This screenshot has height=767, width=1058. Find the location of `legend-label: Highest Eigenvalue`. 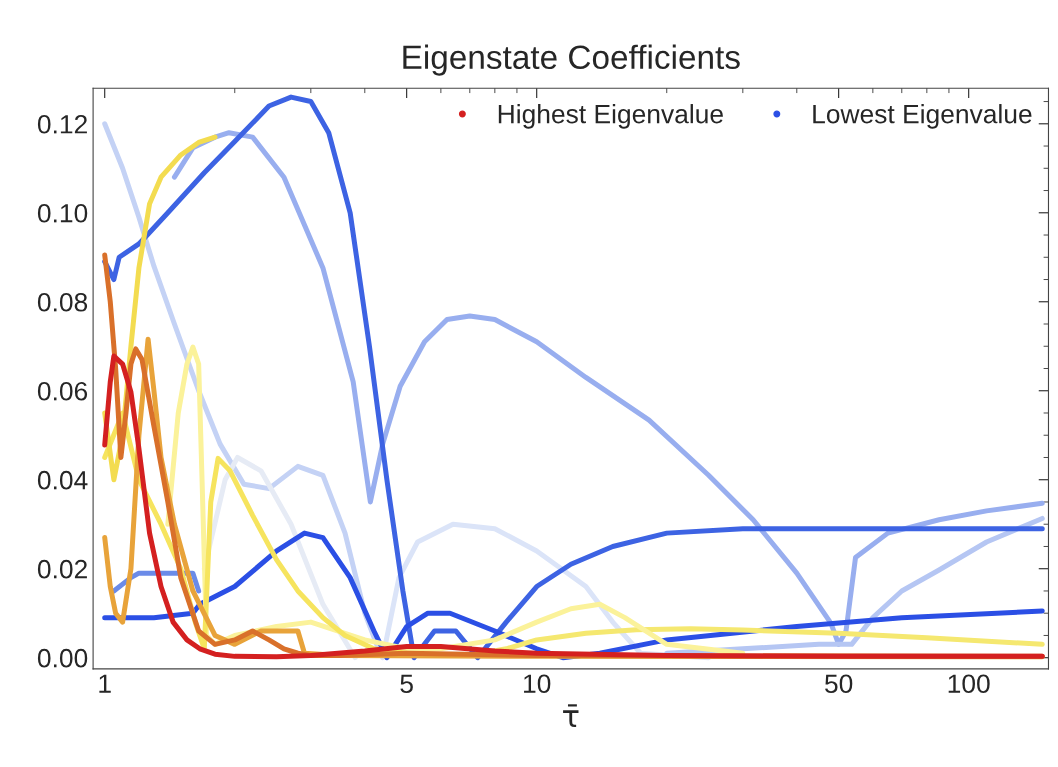

legend-label: Highest Eigenvalue is located at coordinates (610, 116).